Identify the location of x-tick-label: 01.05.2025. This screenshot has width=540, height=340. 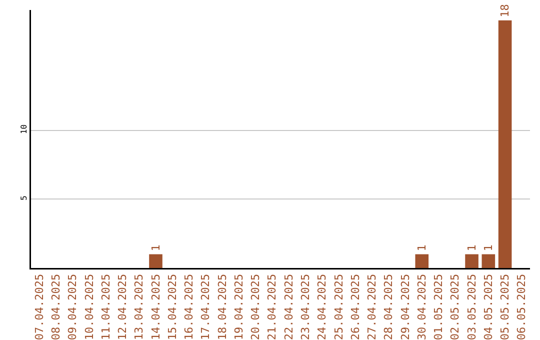
(439, 307).